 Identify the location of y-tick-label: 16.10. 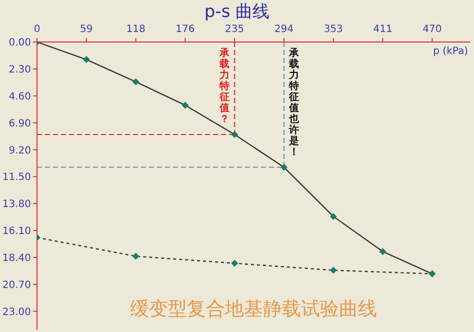
(16, 232).